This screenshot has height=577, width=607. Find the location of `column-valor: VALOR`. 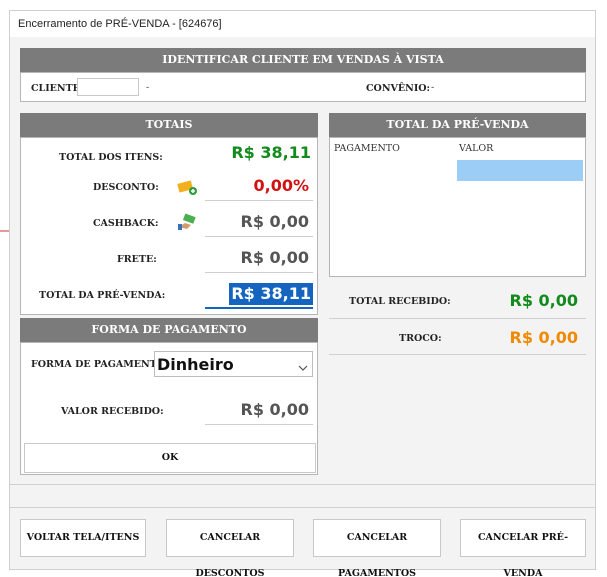

column-valor: VALOR is located at coordinates (476, 148).